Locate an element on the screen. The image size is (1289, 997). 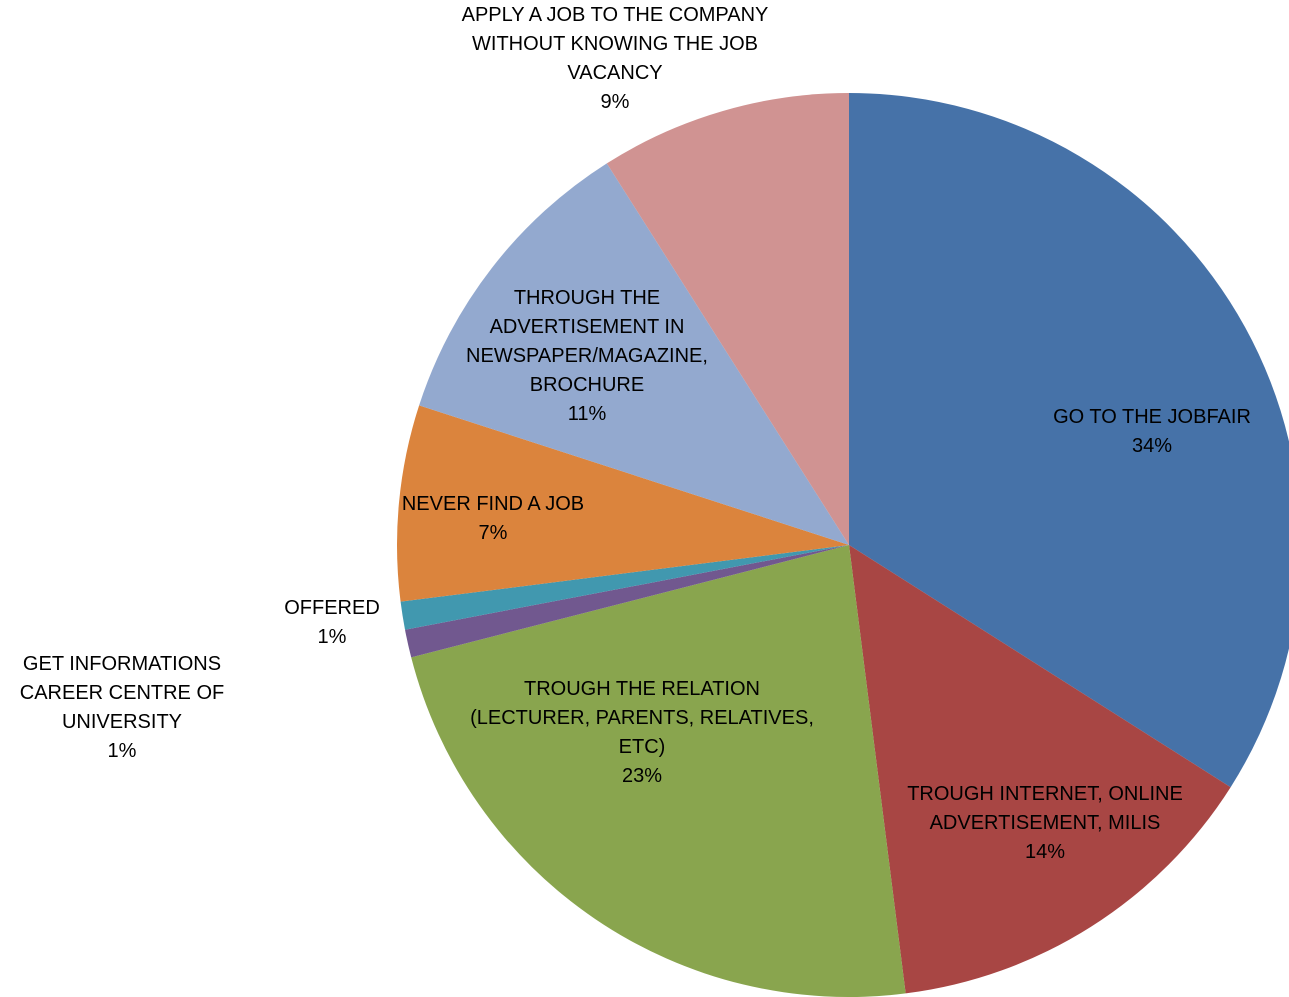
slice-category-label: TROUGH INTERNET, ONLINE is located at coordinates (1045, 794).